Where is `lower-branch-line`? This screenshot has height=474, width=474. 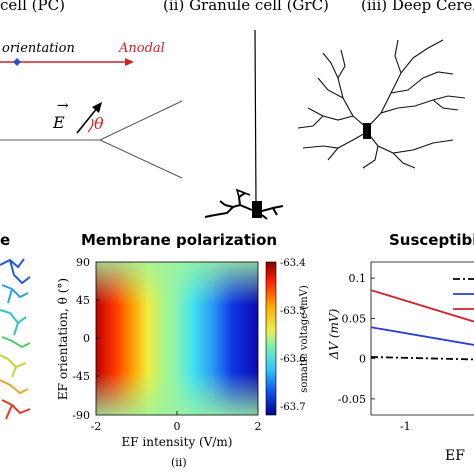 lower-branch-line is located at coordinates (141, 159).